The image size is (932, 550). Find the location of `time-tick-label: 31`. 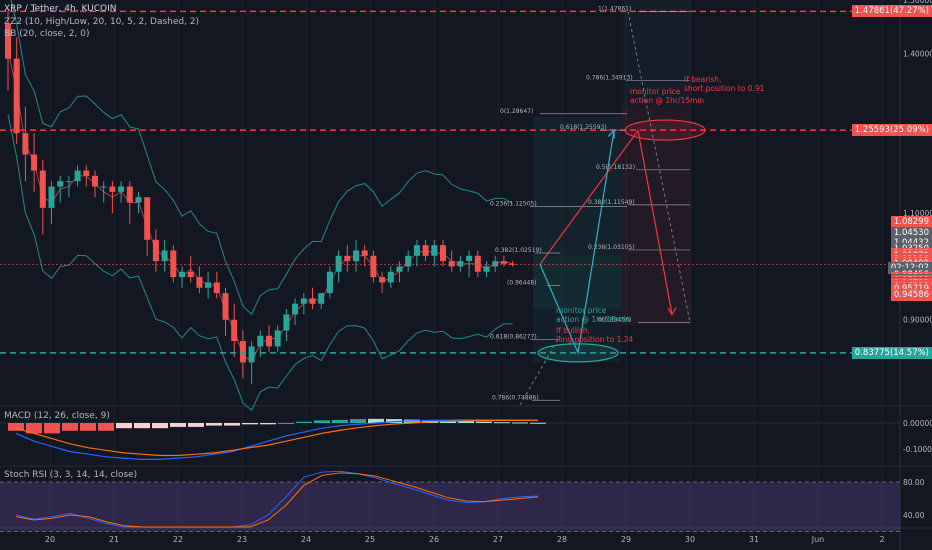

time-tick-label: 31 is located at coordinates (754, 539).